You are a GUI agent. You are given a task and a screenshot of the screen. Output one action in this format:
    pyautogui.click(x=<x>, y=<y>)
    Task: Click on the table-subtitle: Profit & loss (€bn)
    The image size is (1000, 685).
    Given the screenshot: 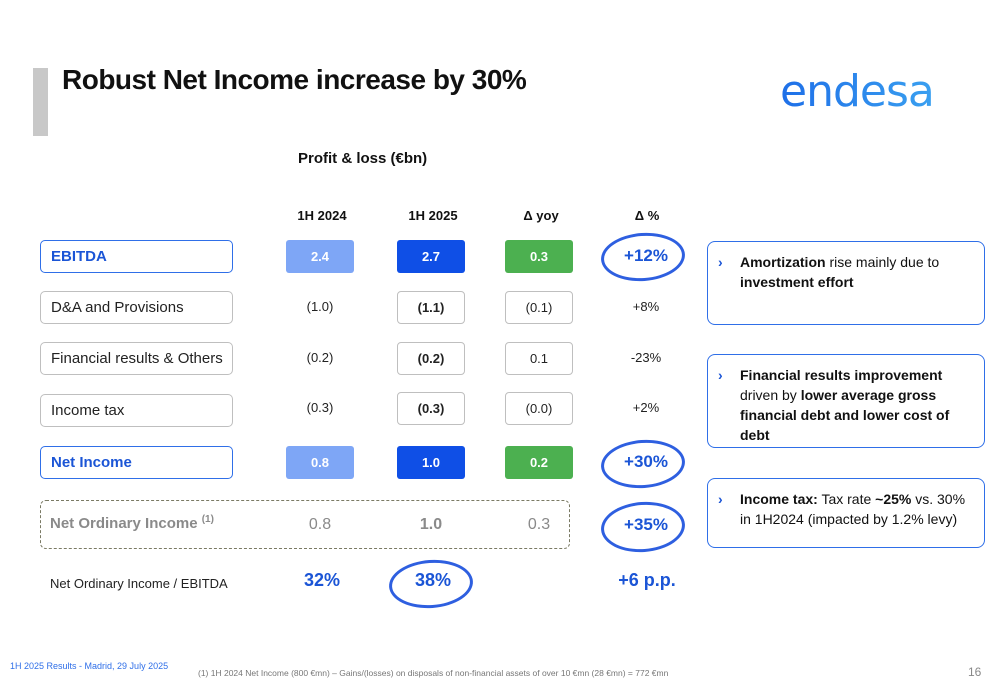 What is the action you would take?
    pyautogui.click(x=363, y=158)
    